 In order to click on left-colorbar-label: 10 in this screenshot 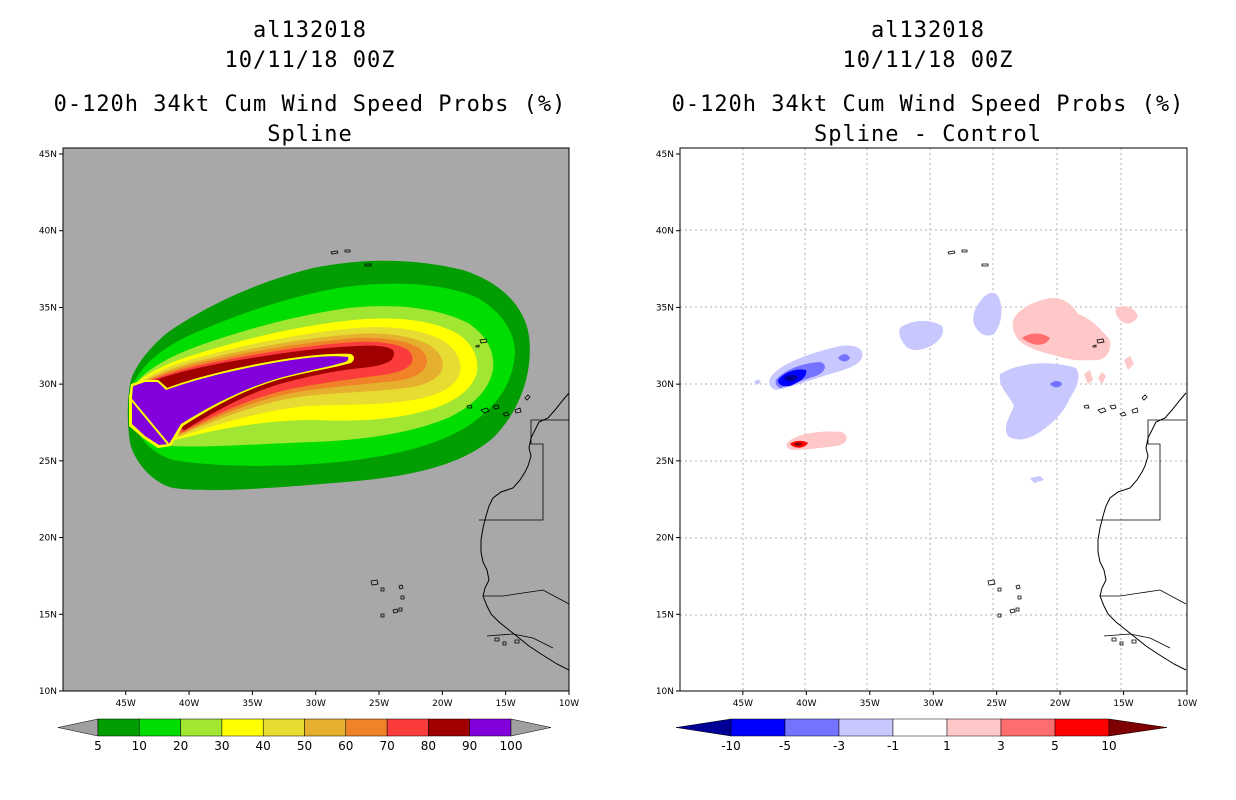, I will do `click(139, 746)`.